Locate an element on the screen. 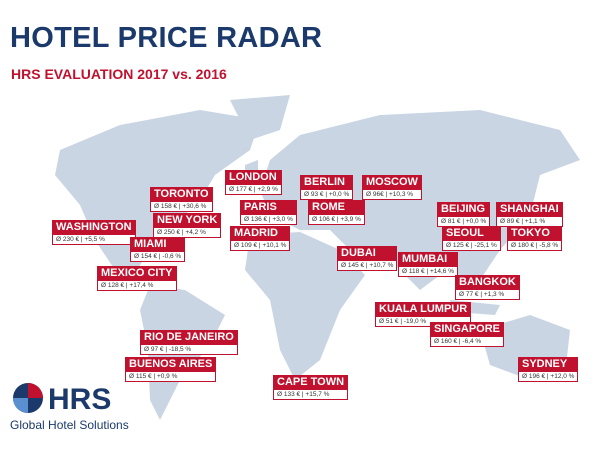 The width and height of the screenshot is (600, 450). city-label: ROME Ø 106 € | +3,9 % is located at coordinates (336, 212).